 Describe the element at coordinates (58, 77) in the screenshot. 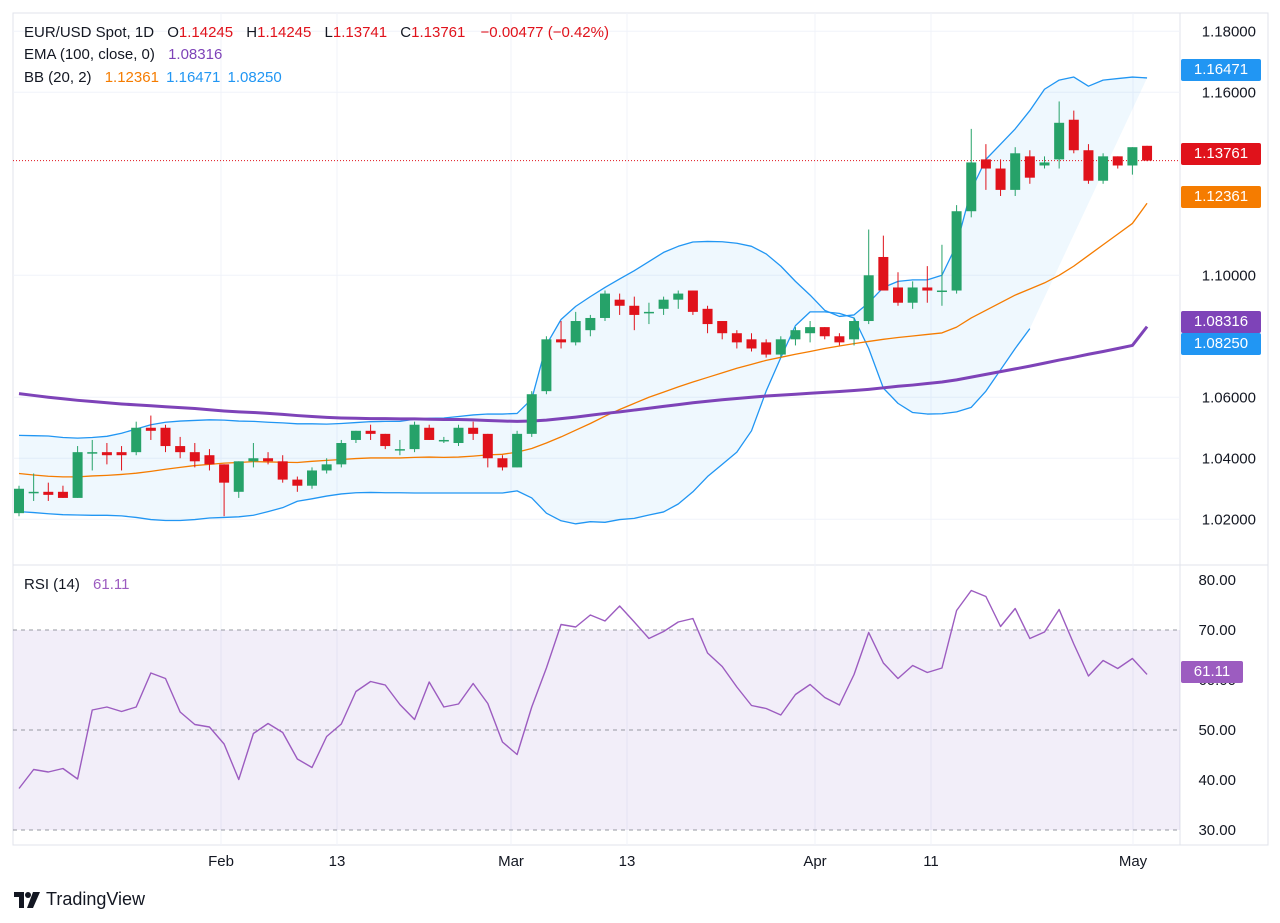

I see `bb-label: BB (20, 2)` at that location.